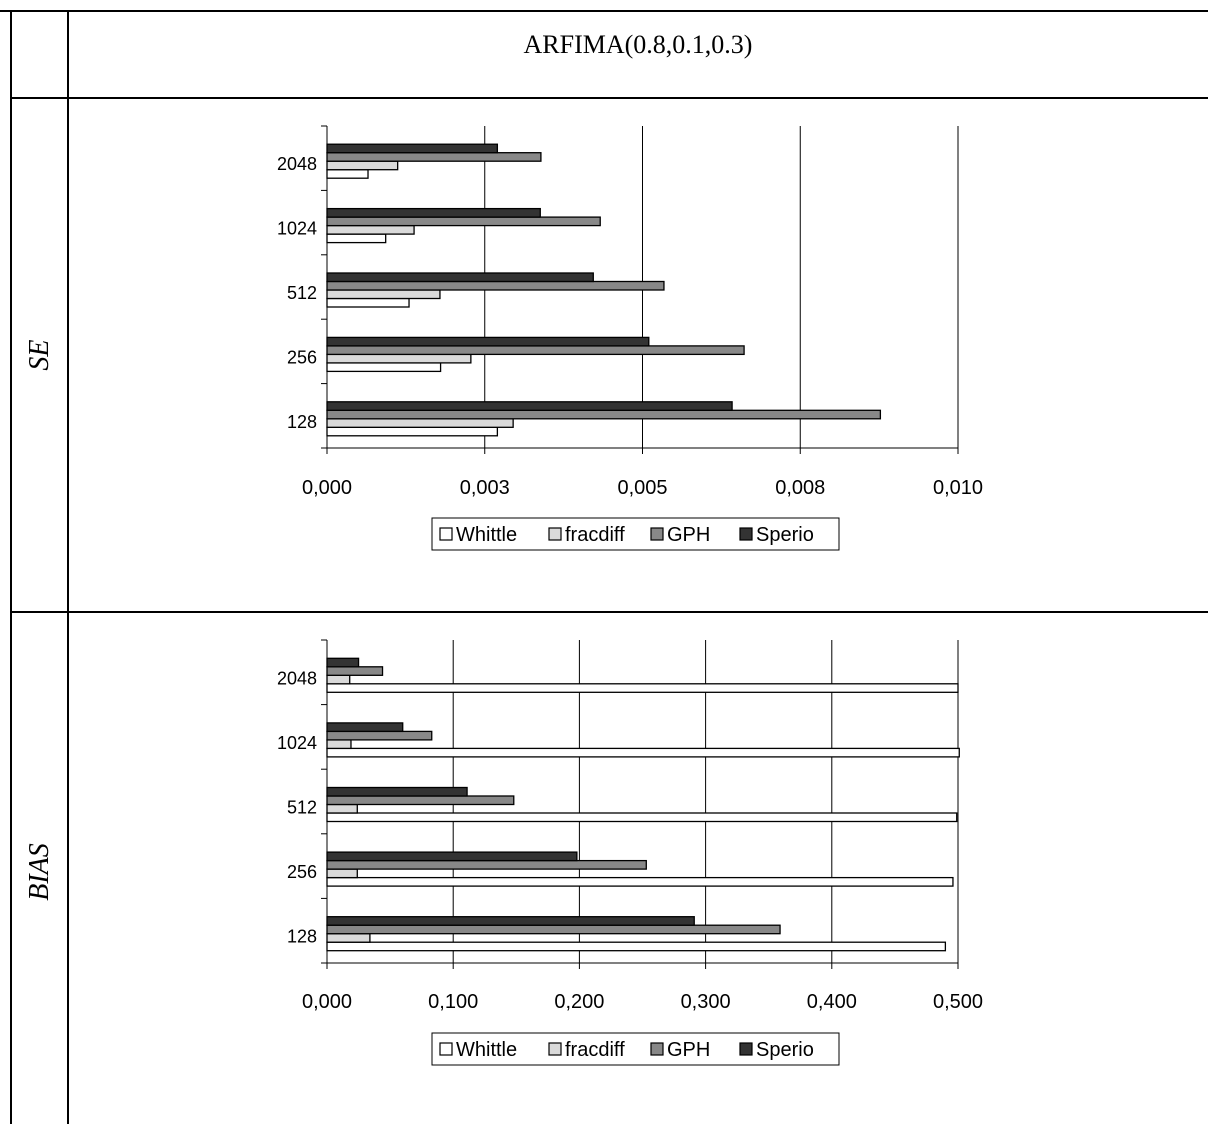 The image size is (1208, 1124). Describe the element at coordinates (635, 1049) in the screenshot. I see `bias-legend` at that location.